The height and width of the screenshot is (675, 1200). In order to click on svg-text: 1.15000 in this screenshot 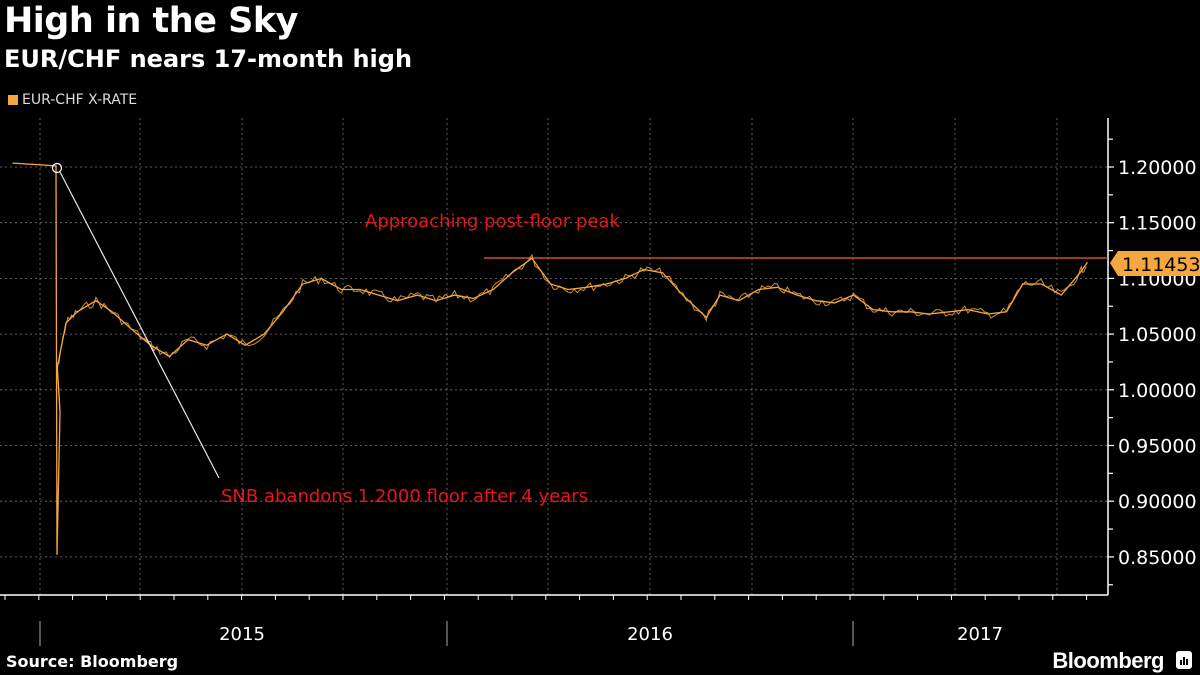, I will do `click(1157, 224)`.